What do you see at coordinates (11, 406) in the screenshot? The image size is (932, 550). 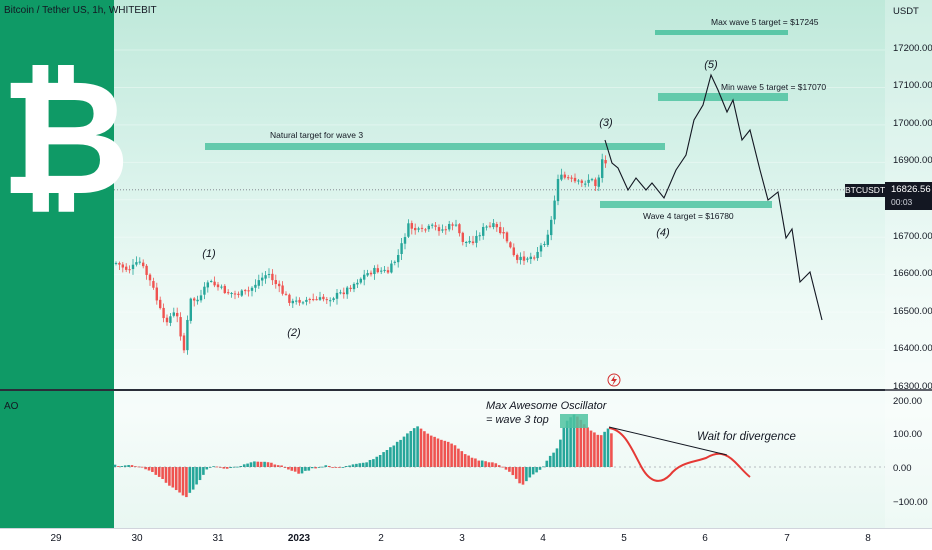 I see `ao-indicator-label: AO` at bounding box center [11, 406].